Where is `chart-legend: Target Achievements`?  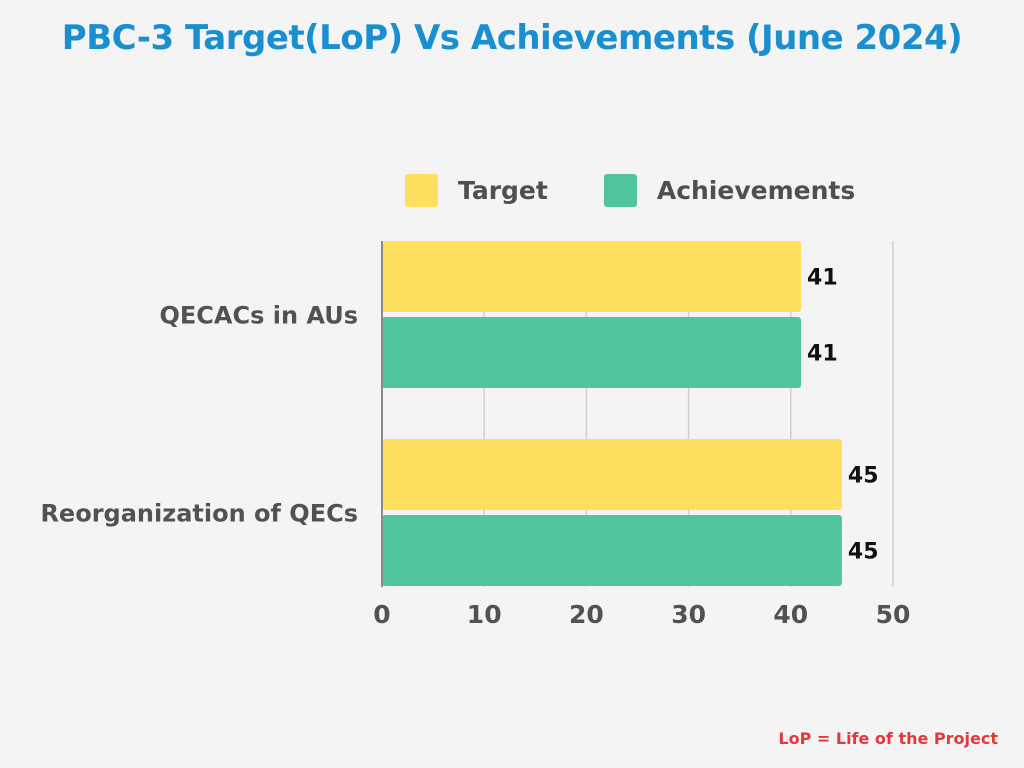 chart-legend: Target Achievements is located at coordinates (658, 190).